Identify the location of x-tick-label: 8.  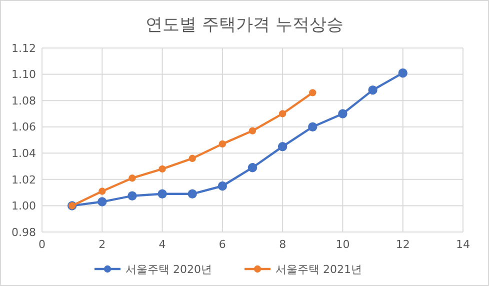
(282, 244).